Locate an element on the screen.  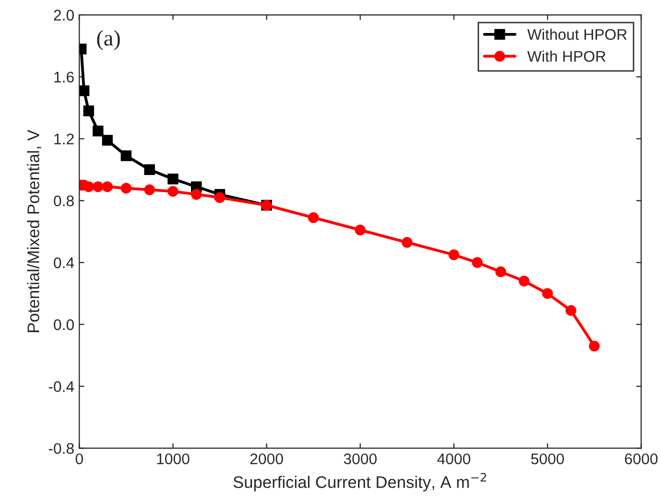
y-tick-label: 1.2 is located at coordinates (64, 139).